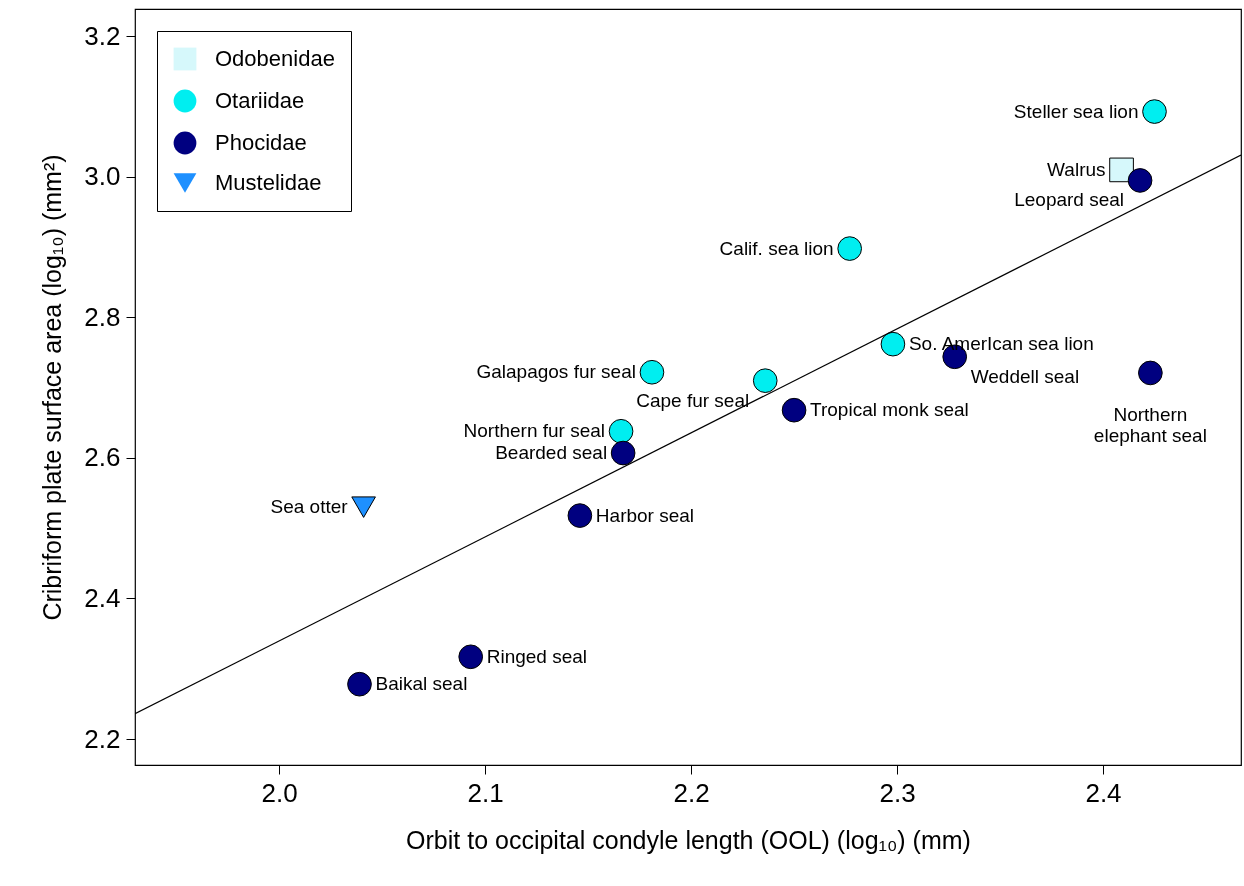 The image size is (1244, 886). What do you see at coordinates (556, 372) in the screenshot?
I see `annotation: Galapagos fur seal` at bounding box center [556, 372].